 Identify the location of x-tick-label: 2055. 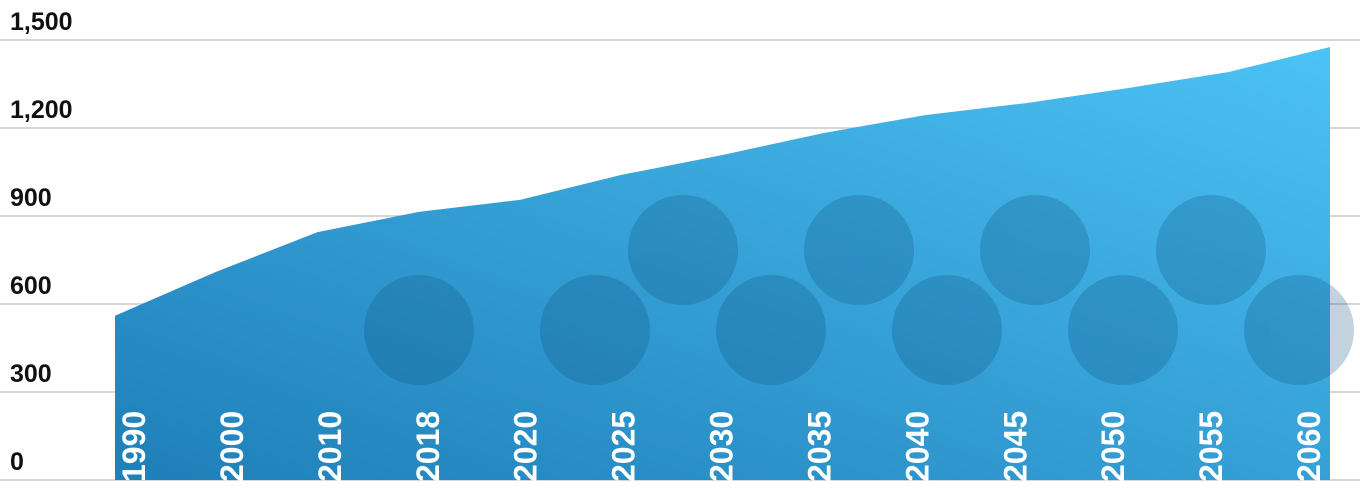
(1211, 446).